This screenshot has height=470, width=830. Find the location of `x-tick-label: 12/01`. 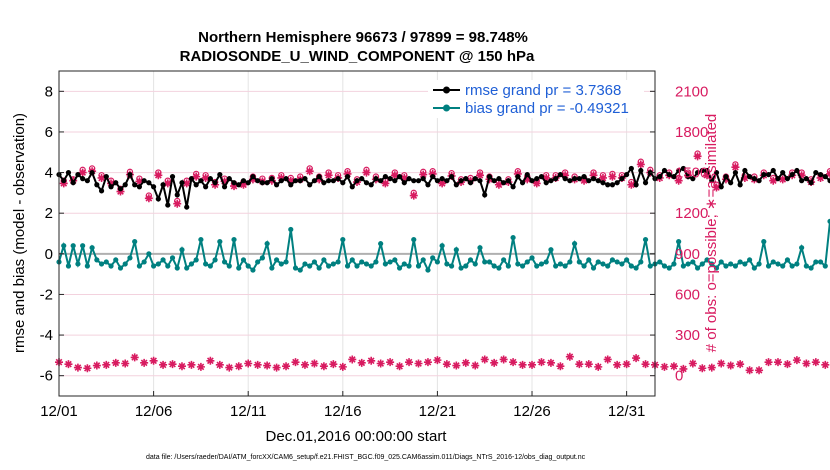

x-tick-label: 12/01 is located at coordinates (59, 411).